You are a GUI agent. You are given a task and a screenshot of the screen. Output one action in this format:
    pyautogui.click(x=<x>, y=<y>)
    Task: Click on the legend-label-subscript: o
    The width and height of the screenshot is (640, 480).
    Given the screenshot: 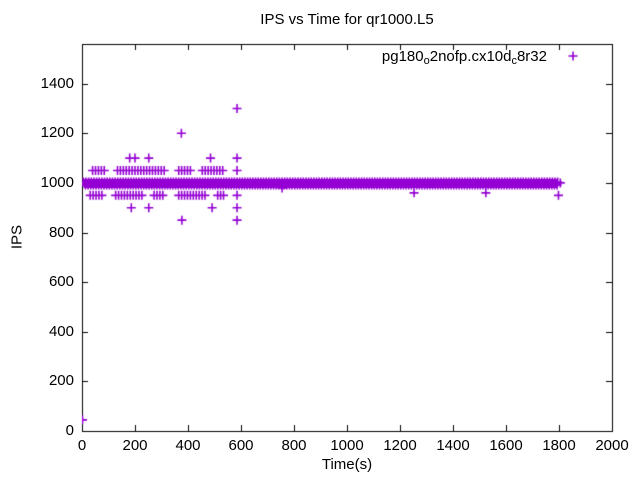 What is the action you would take?
    pyautogui.click(x=426, y=61)
    